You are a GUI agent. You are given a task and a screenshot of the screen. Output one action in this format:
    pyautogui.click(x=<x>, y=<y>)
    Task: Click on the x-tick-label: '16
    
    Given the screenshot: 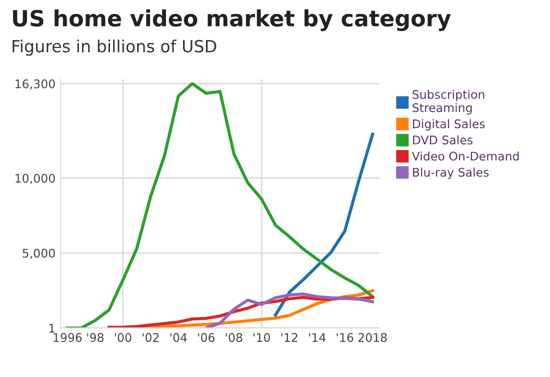 What is the action you would take?
    pyautogui.click(x=345, y=337)
    